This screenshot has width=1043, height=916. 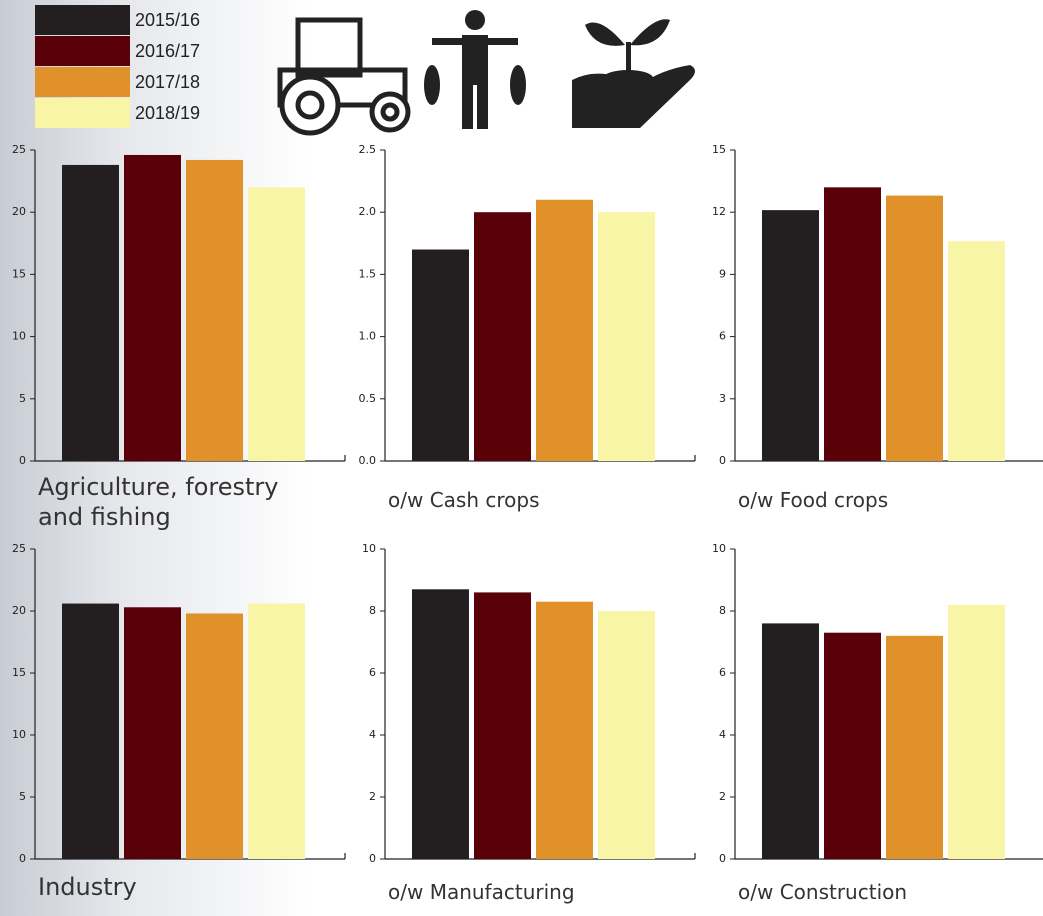 What do you see at coordinates (368, 398) in the screenshot?
I see `y-tick-label: 0.5` at bounding box center [368, 398].